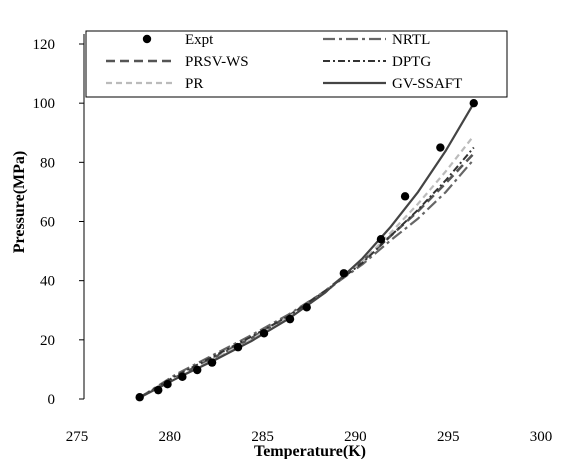 Image resolution: width=567 pixels, height=459 pixels. I want to click on legend-box, so click(296, 64).